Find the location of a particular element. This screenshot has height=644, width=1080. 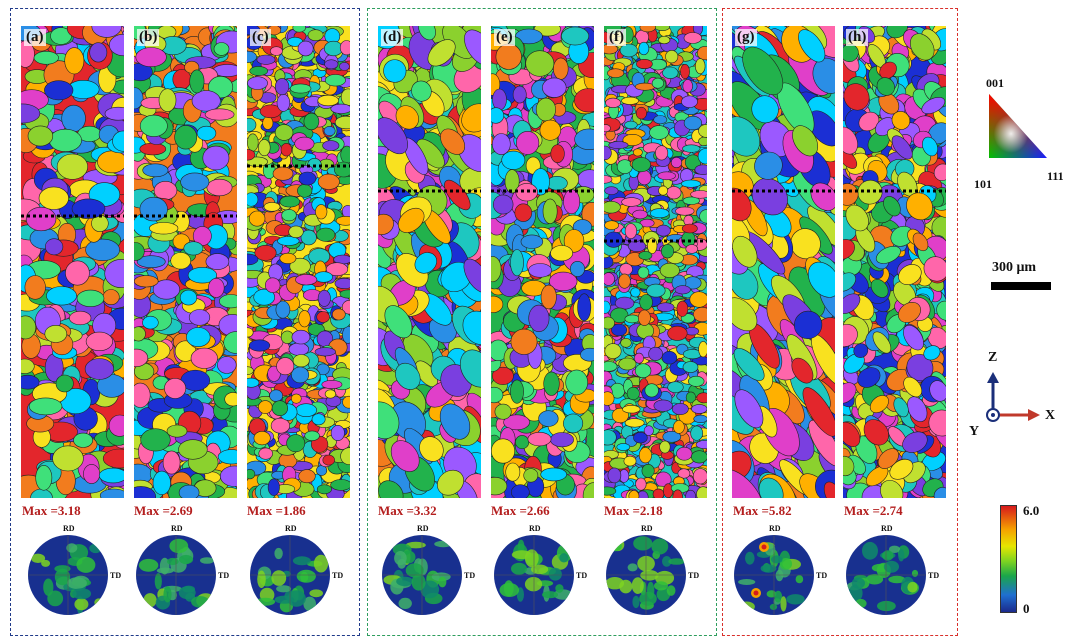

intensity-color-bar is located at coordinates (1008, 559).